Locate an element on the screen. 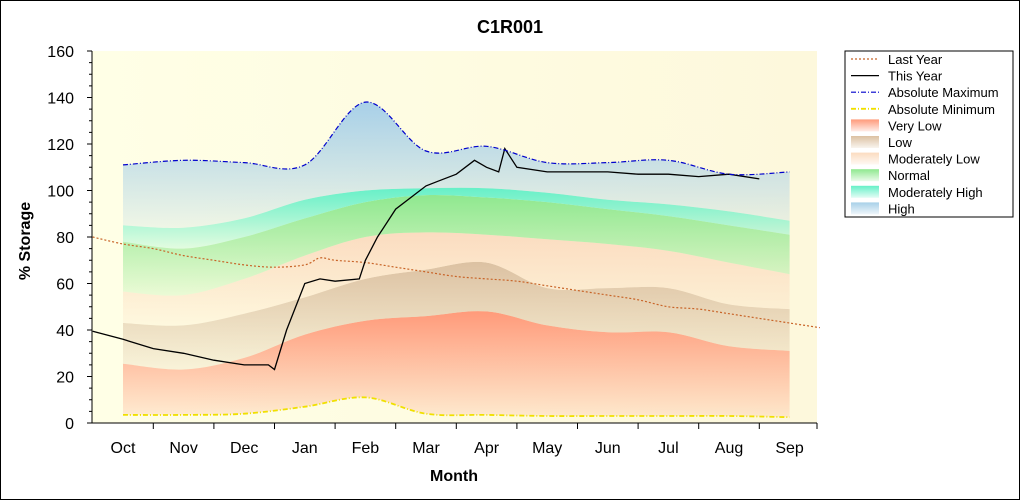 This screenshot has width=1020, height=504. band-normal is located at coordinates (456, 245).